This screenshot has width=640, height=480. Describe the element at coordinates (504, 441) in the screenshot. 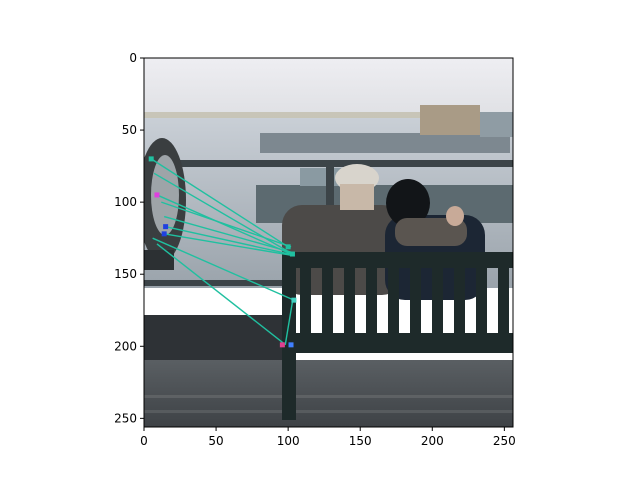

I see `x-tick-label: 250` at that location.